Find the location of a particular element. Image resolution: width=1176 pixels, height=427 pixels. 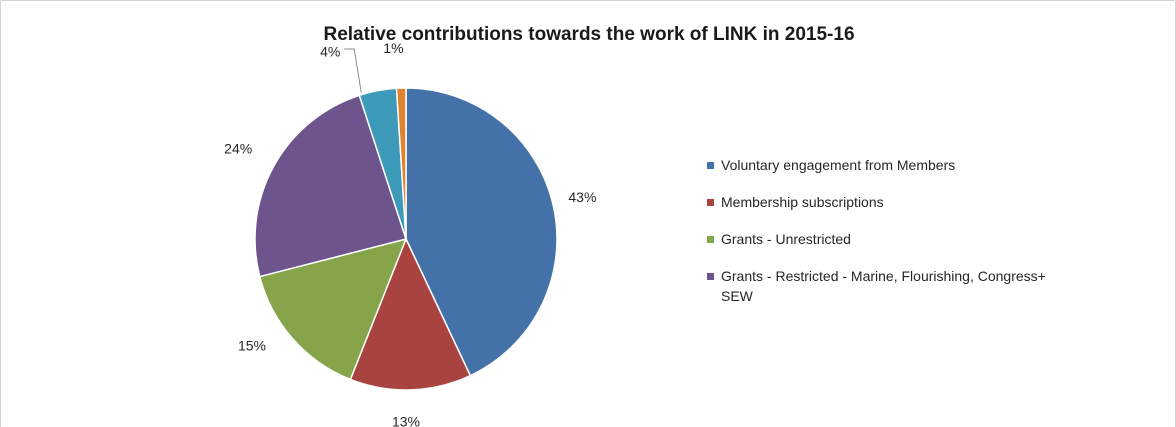

data-label-1: 43% is located at coordinates (582, 197).